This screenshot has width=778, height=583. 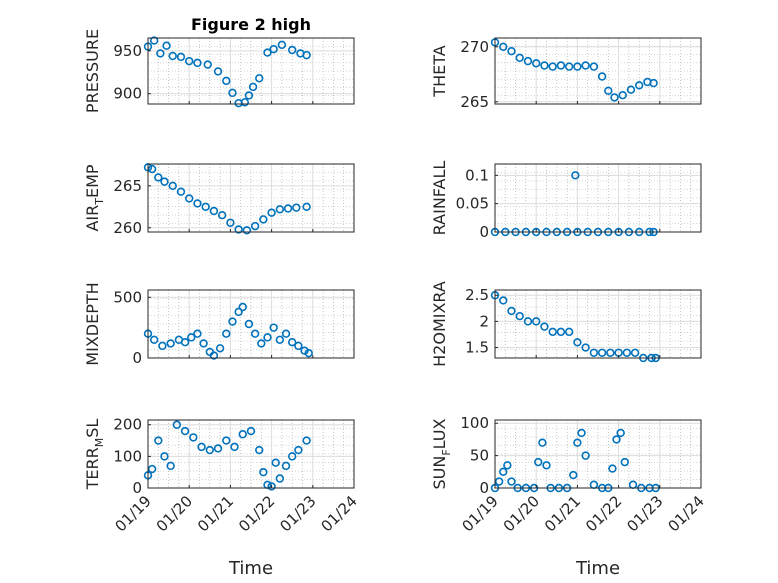 I want to click on subplot-h2omixra: 1.5 2 2.5 H2OMIXRA, so click(x=566, y=324).